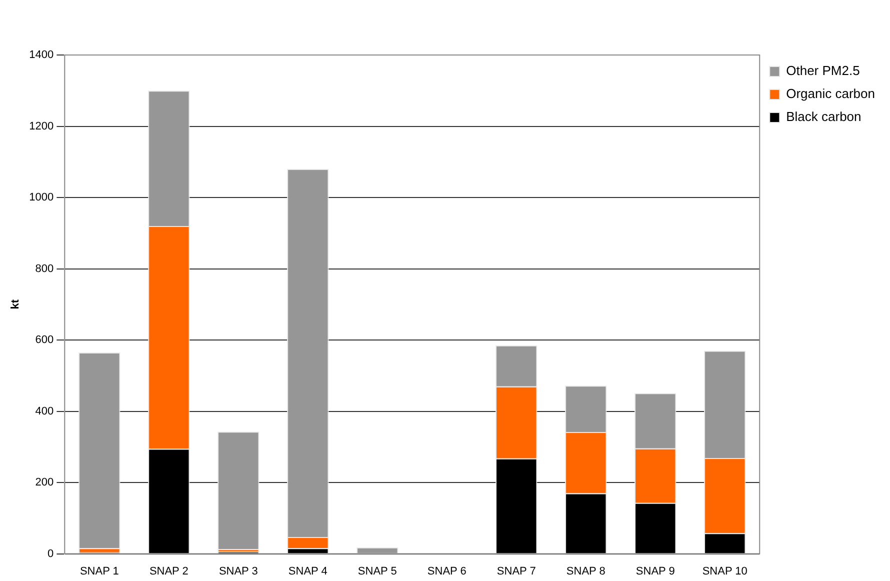 Image resolution: width=890 pixels, height=581 pixels. What do you see at coordinates (586, 571) in the screenshot?
I see `x-tick-label: SNAP 8` at bounding box center [586, 571].